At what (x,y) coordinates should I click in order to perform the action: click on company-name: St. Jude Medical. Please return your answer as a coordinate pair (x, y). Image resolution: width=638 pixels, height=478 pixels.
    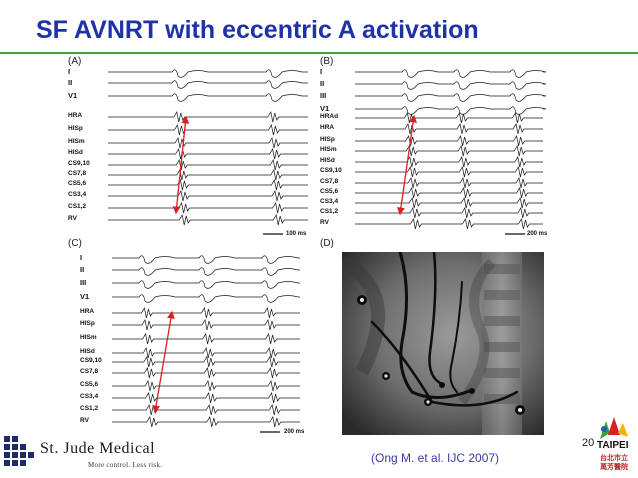
    Looking at the image, I should click on (98, 448).